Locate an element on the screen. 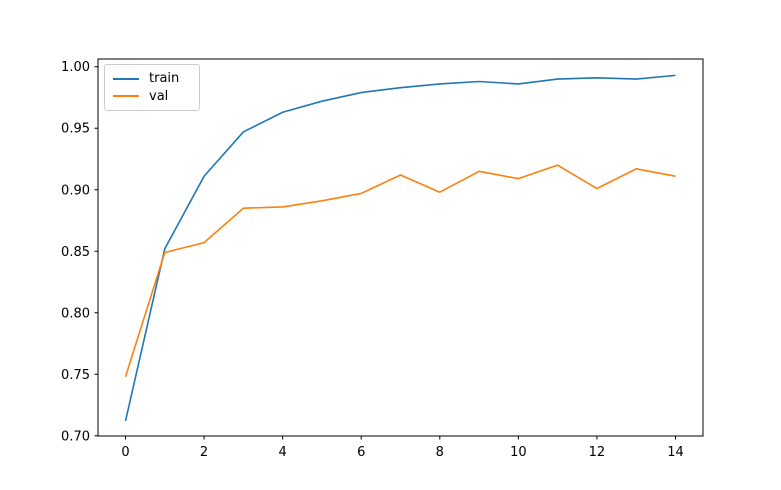 The image size is (781, 490). val-line-sample-icon is located at coordinates (126, 96).